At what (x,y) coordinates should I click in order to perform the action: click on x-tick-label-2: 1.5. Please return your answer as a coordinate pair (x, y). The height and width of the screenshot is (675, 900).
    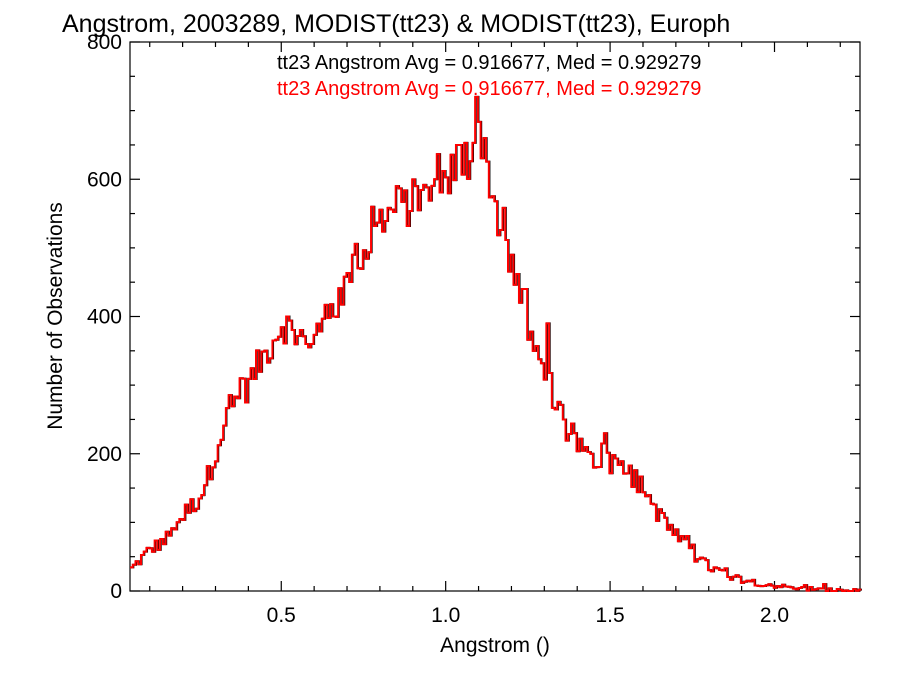
    Looking at the image, I should click on (609, 615).